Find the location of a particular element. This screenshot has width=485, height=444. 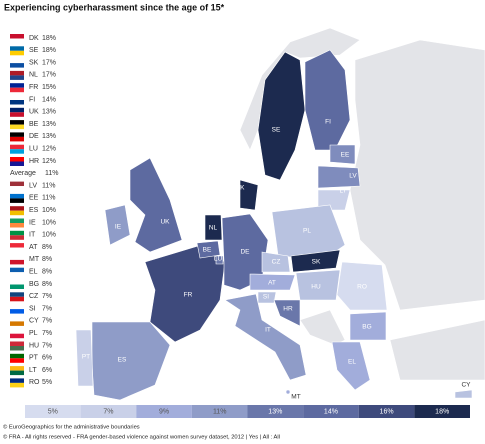

country-code: RO is located at coordinates (34, 382).